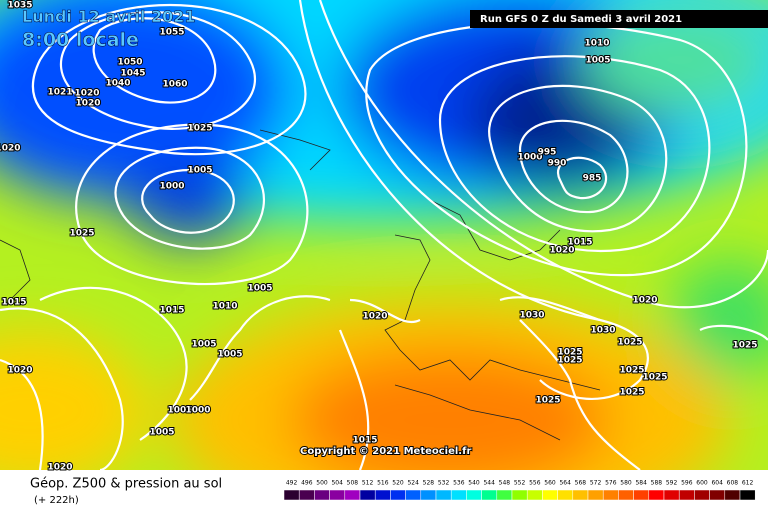  I want to click on run-info: Run GFS 0 Z du Samedi 3 avril 2021, so click(581, 19).